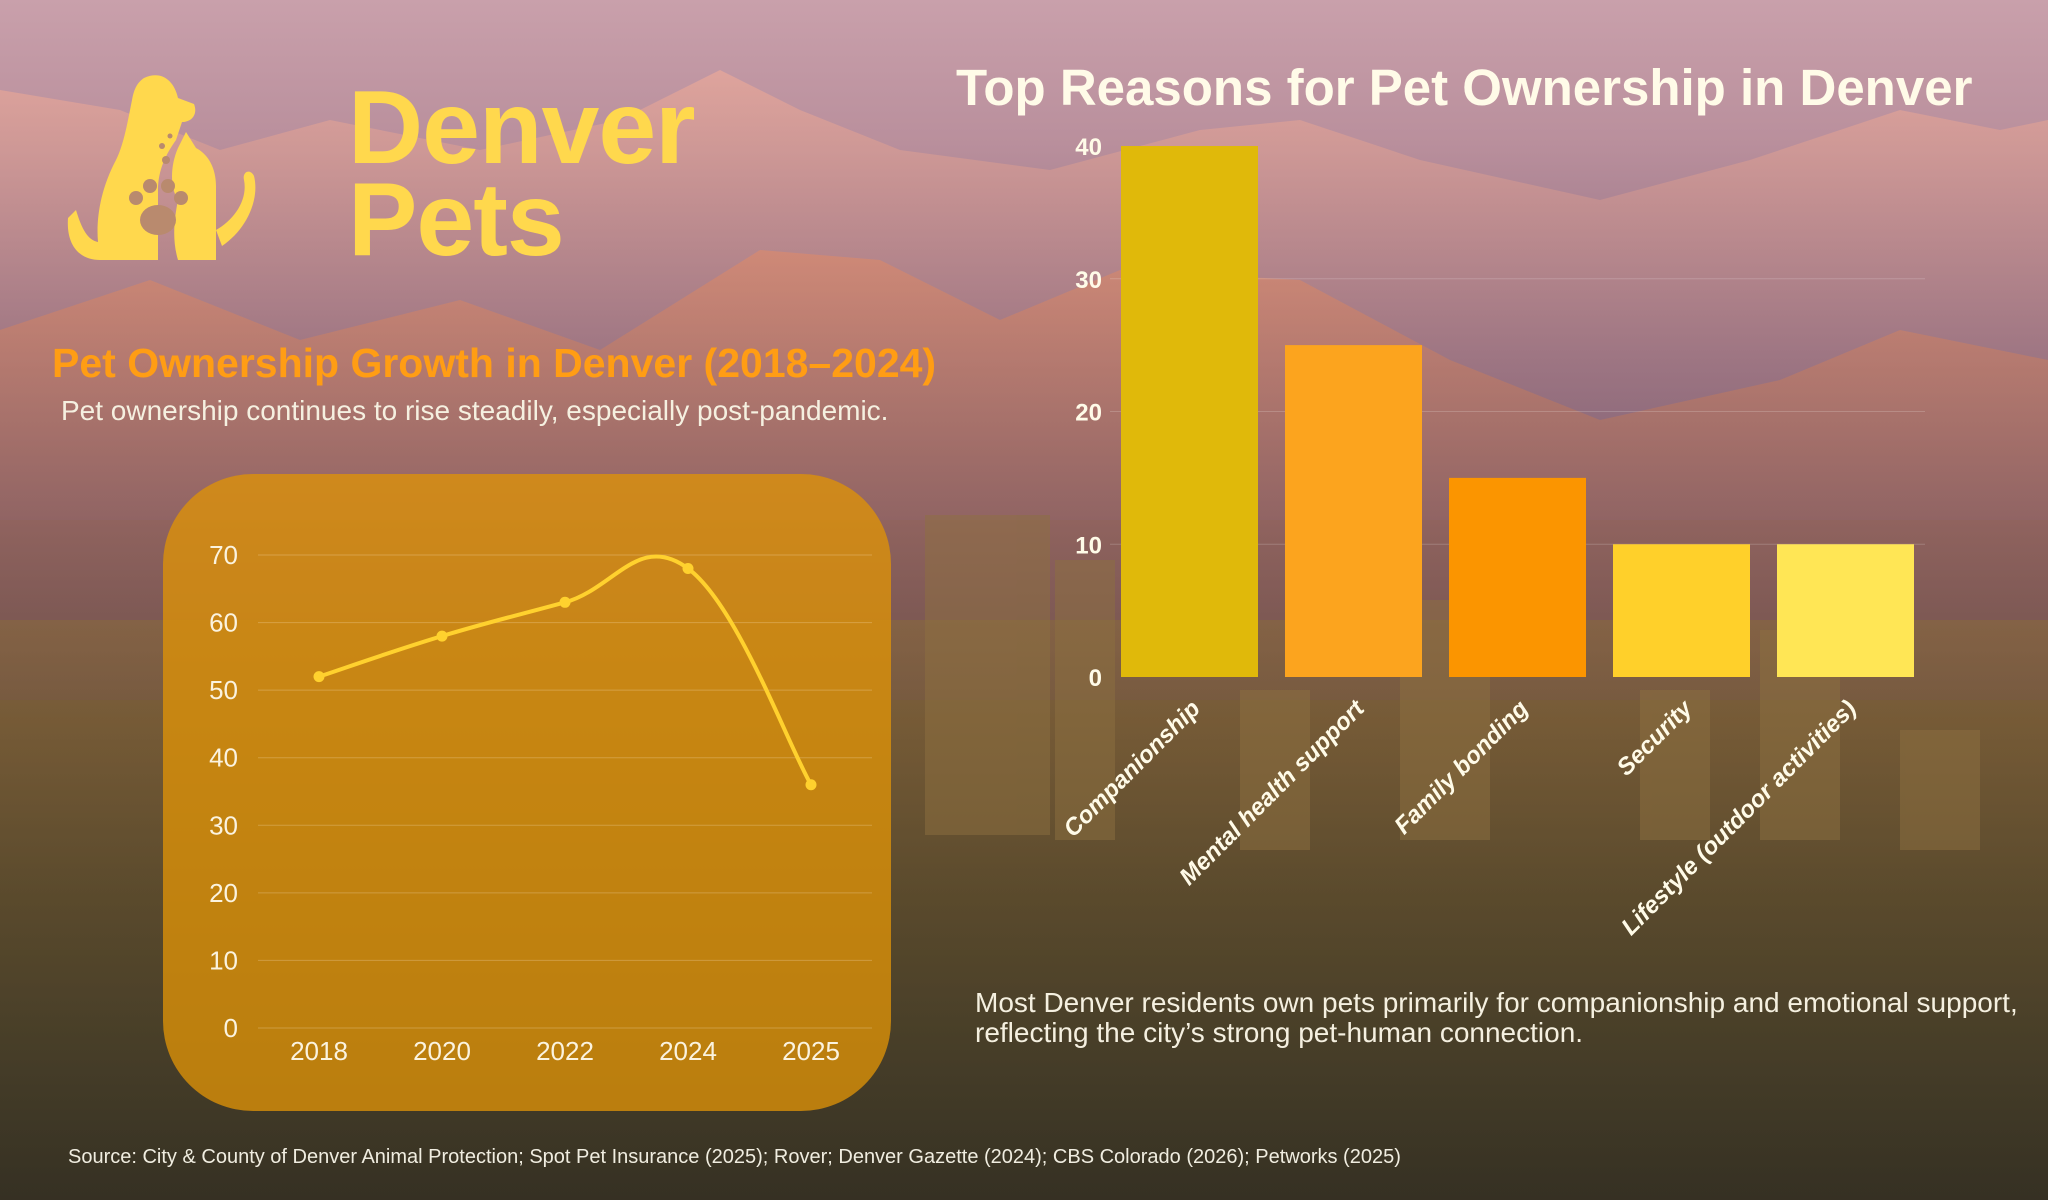 Image resolution: width=2048 pixels, height=1200 pixels. Describe the element at coordinates (1461, 767) in the screenshot. I see `x-tick-label: Family bonding` at that location.